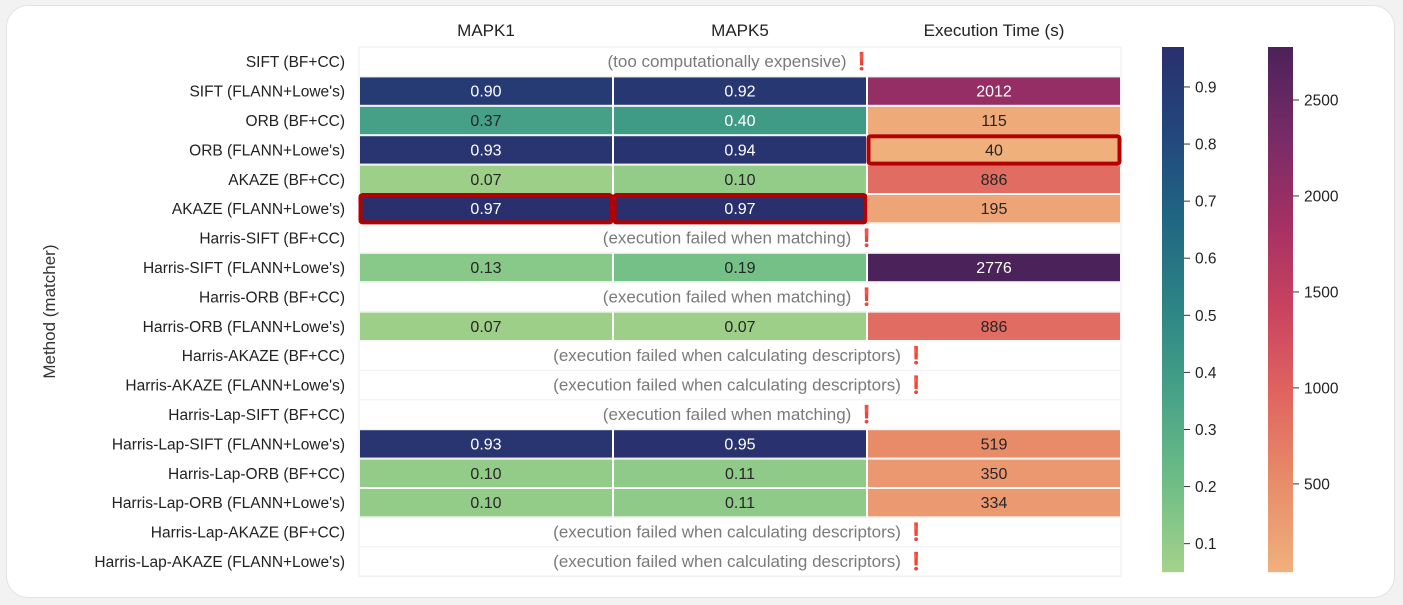 The width and height of the screenshot is (1403, 605). What do you see at coordinates (49, 312) in the screenshot?
I see `y-axis-label: Method (matcher)` at bounding box center [49, 312].